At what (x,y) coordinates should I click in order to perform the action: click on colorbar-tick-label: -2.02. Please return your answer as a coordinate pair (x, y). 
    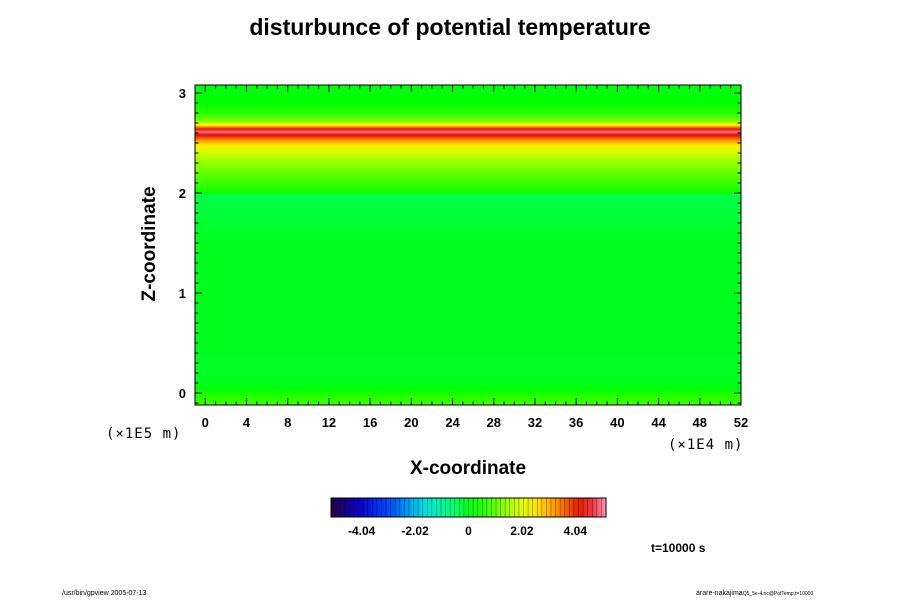
    Looking at the image, I should click on (415, 531).